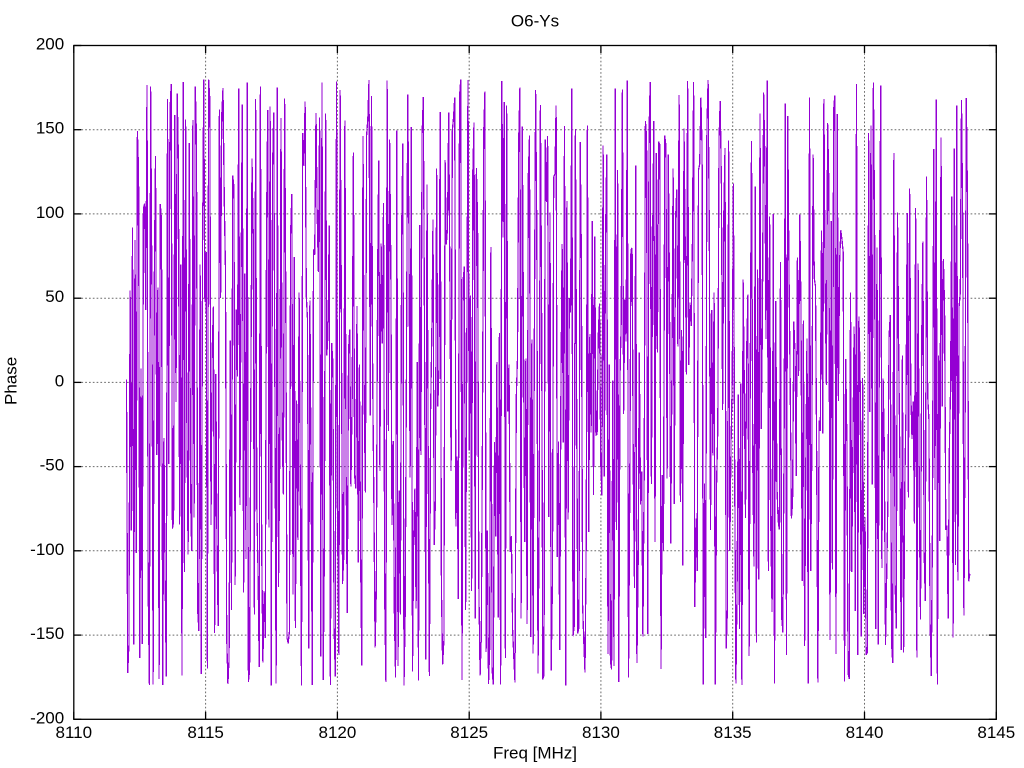  I want to click on svg-text: 8145, so click(996, 732).